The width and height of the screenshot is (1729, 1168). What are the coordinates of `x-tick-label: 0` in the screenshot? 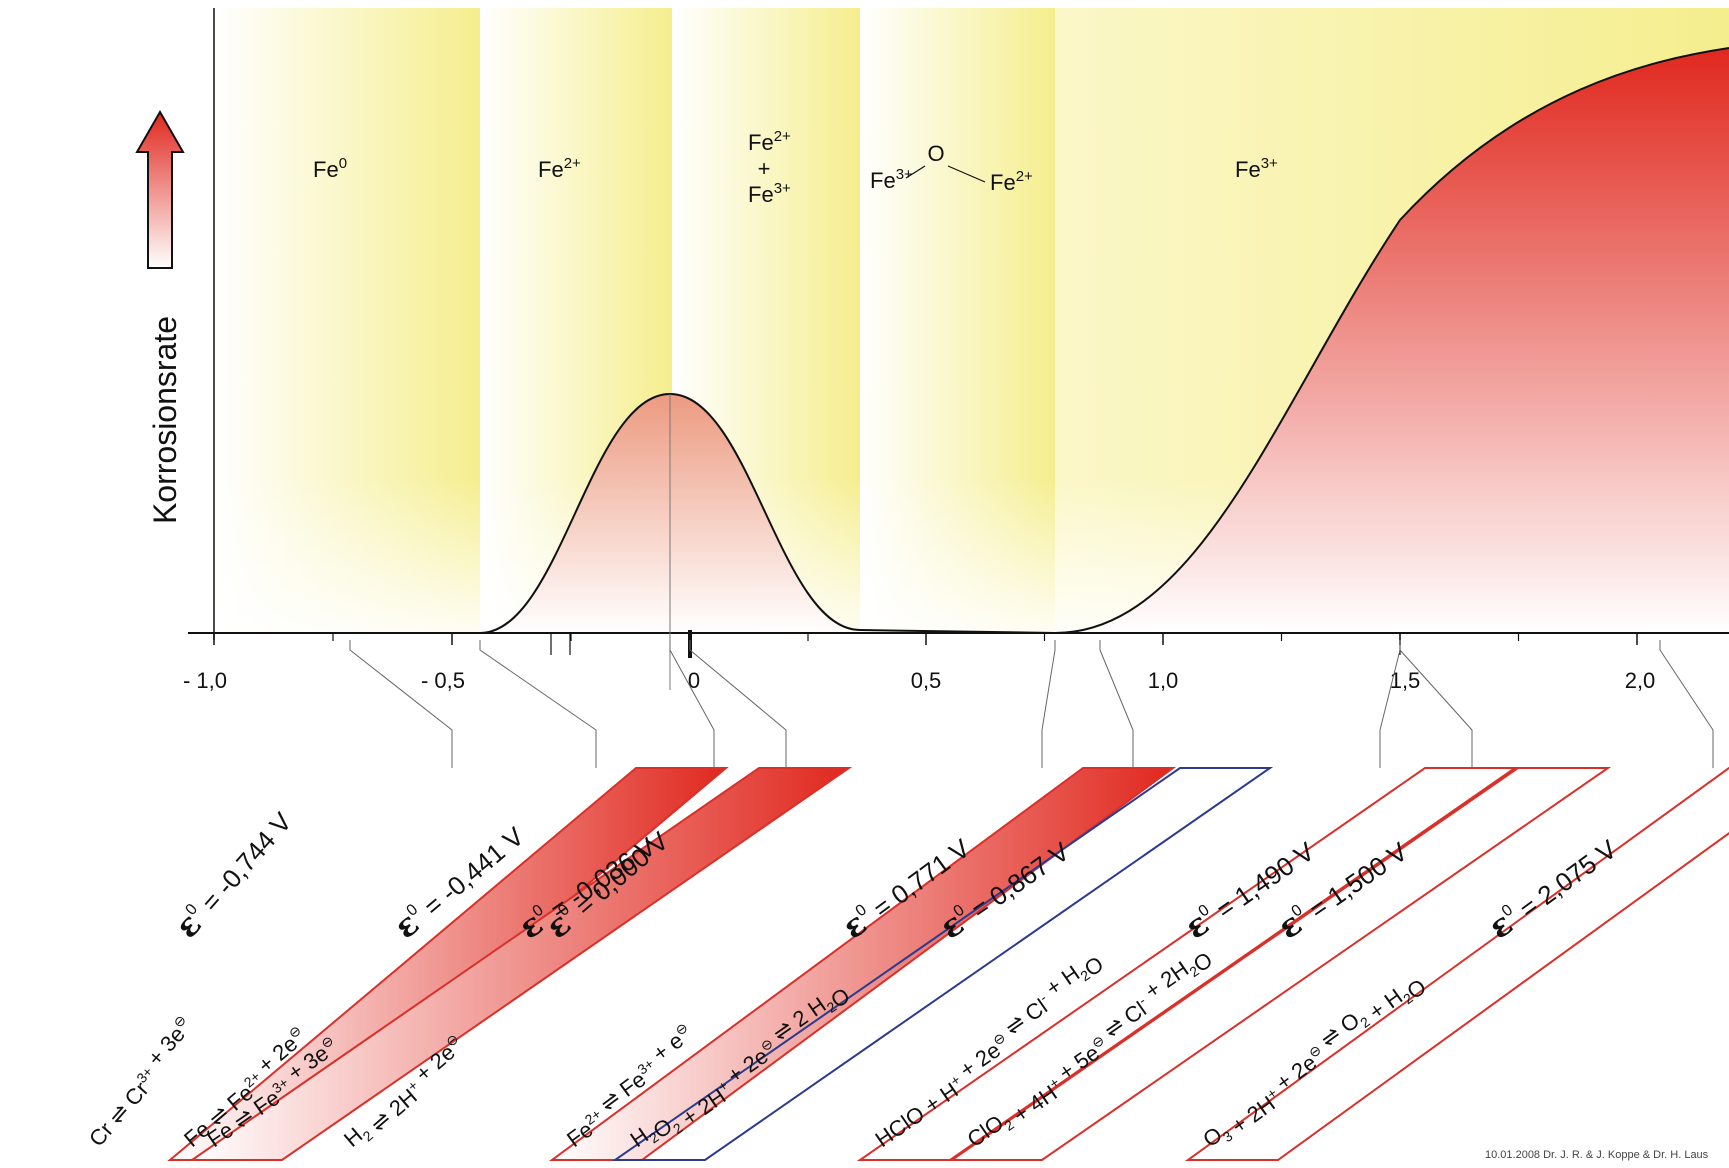 It's located at (694, 680).